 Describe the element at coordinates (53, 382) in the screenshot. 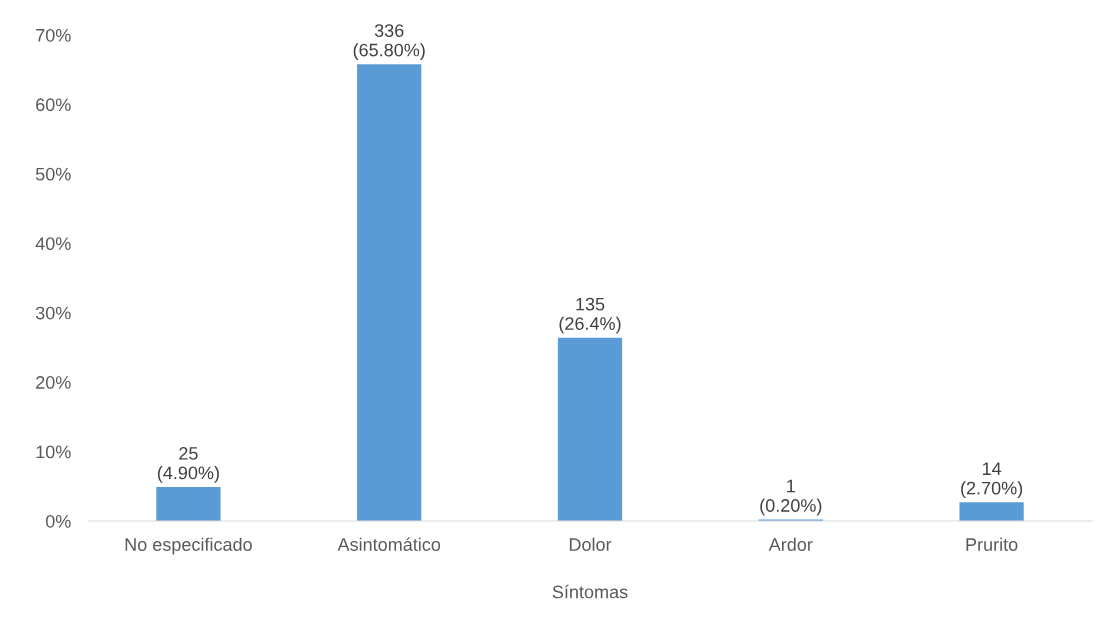

I see `y-tick-label: 20%` at that location.